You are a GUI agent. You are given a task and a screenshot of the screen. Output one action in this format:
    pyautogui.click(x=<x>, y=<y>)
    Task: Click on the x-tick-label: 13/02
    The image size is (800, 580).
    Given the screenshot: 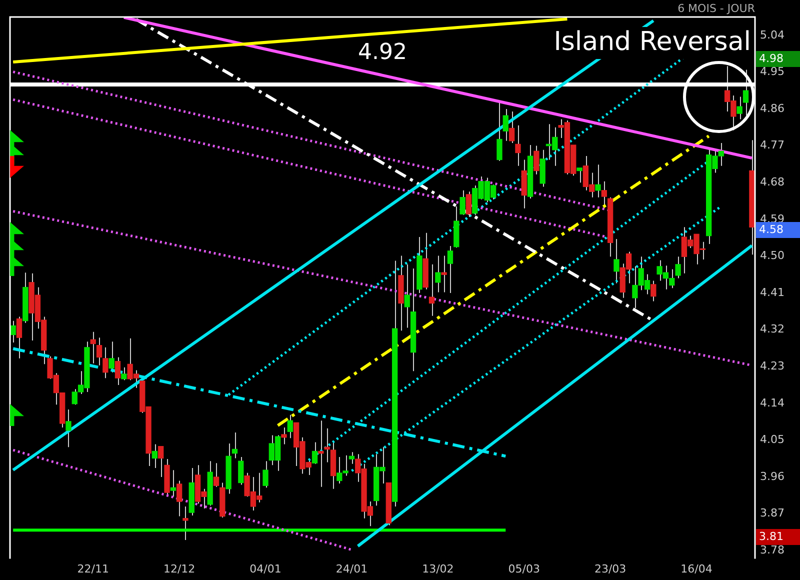 What is the action you would take?
    pyautogui.click(x=438, y=569)
    